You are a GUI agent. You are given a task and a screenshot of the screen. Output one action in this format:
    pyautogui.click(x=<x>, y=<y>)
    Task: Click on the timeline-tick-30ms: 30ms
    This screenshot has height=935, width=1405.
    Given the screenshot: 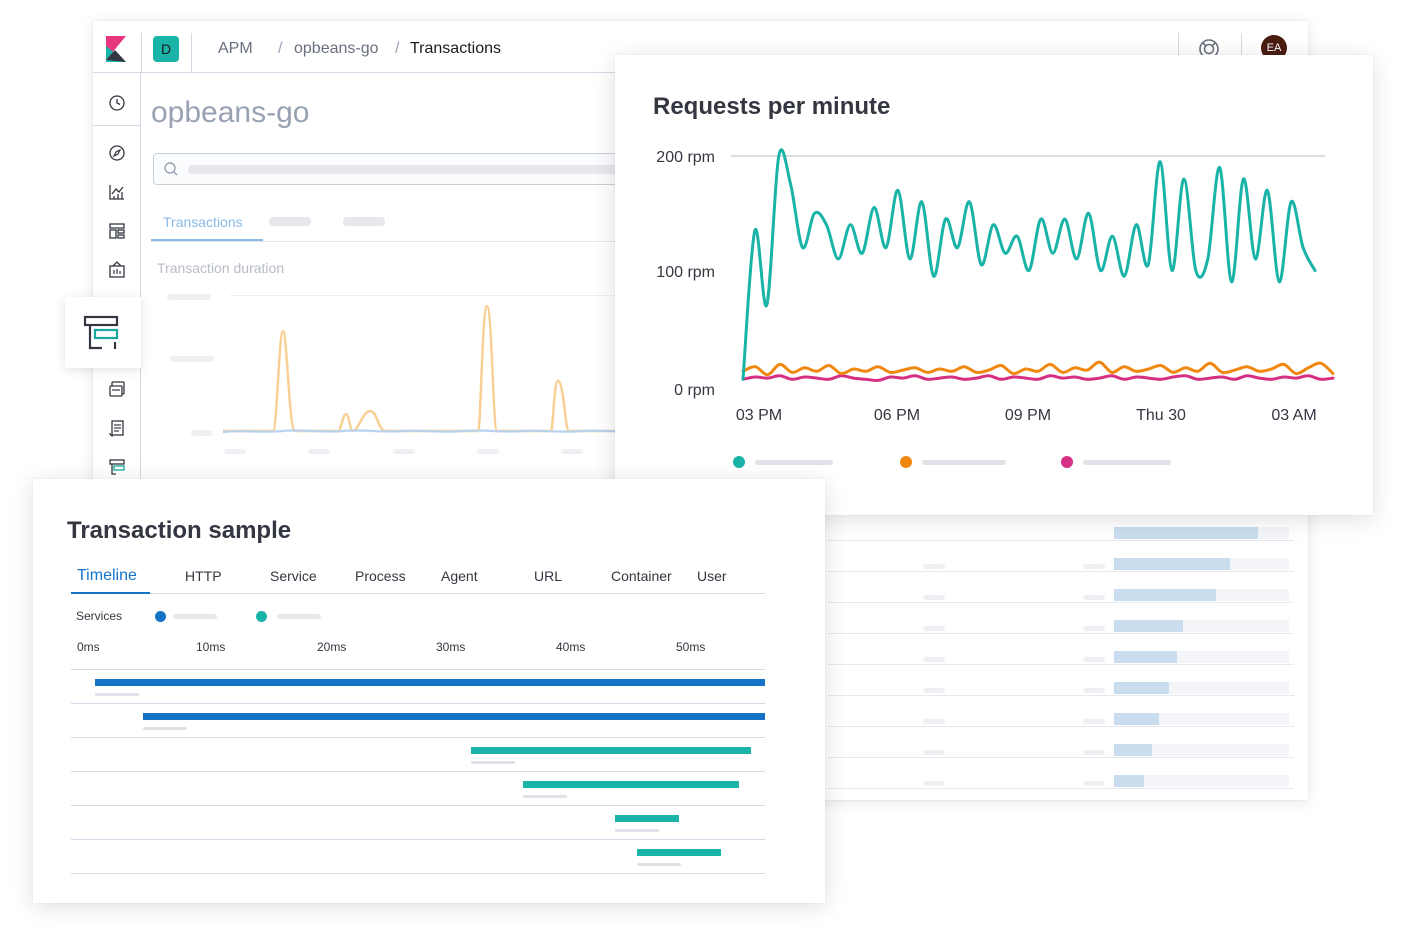 What is the action you would take?
    pyautogui.click(x=451, y=647)
    